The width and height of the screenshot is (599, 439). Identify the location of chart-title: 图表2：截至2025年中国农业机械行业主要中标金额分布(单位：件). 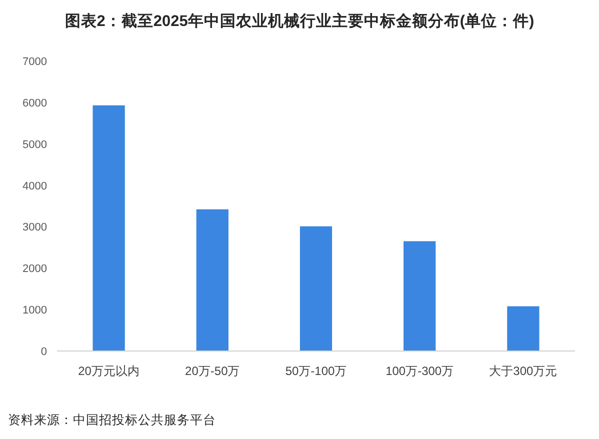
(299, 20).